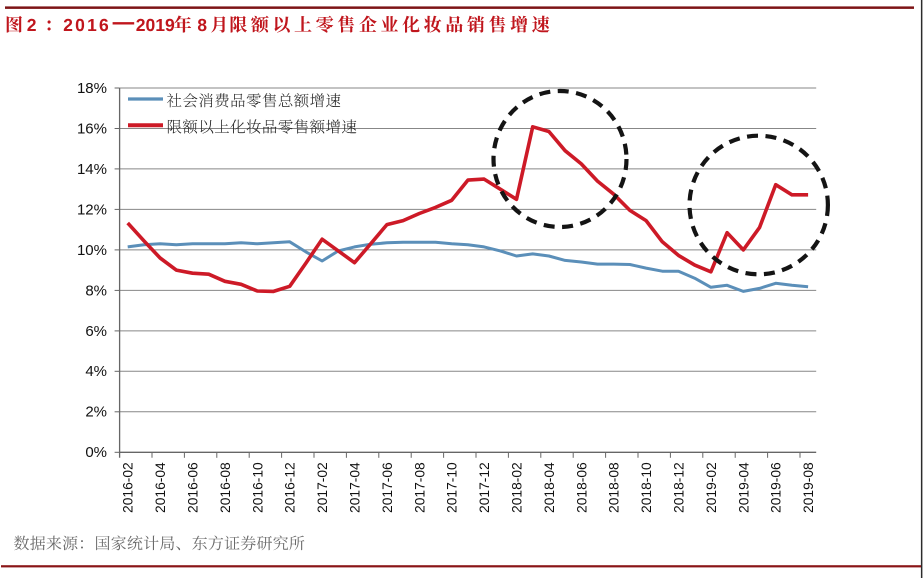 Image resolution: width=924 pixels, height=578 pixels. I want to click on svg-text: 2017-02, so click(322, 487).